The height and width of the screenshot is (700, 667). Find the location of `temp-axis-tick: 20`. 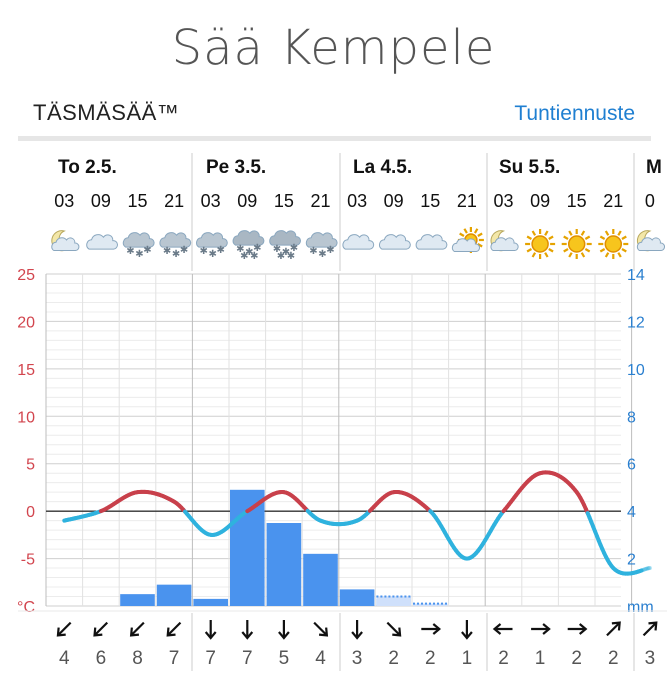

temp-axis-tick: 20 is located at coordinates (26, 322).